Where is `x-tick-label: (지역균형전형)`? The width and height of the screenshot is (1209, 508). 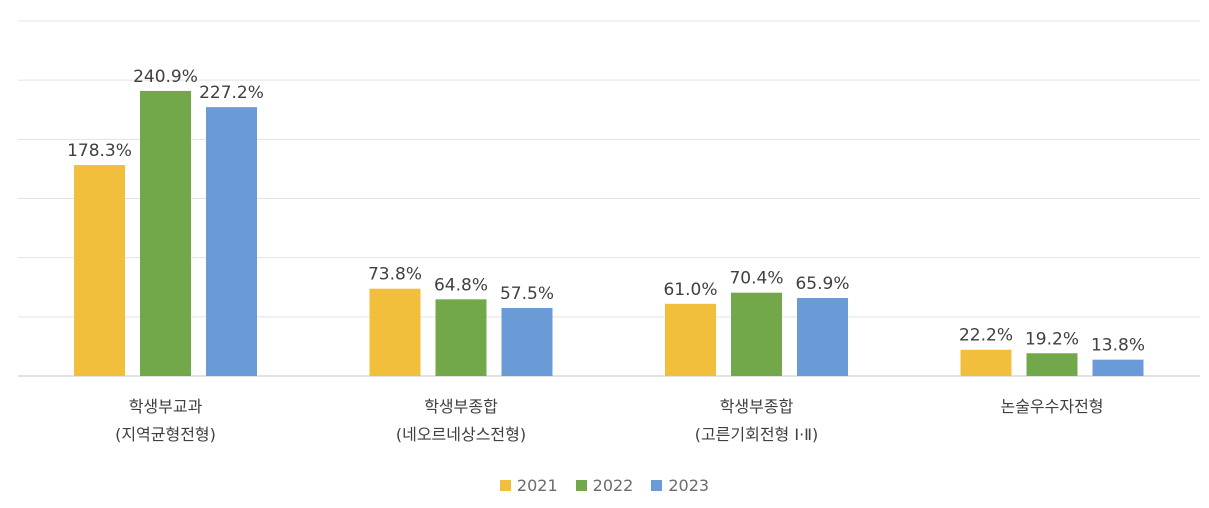
x-tick-label: (지역균형전형) is located at coordinates (165, 434).